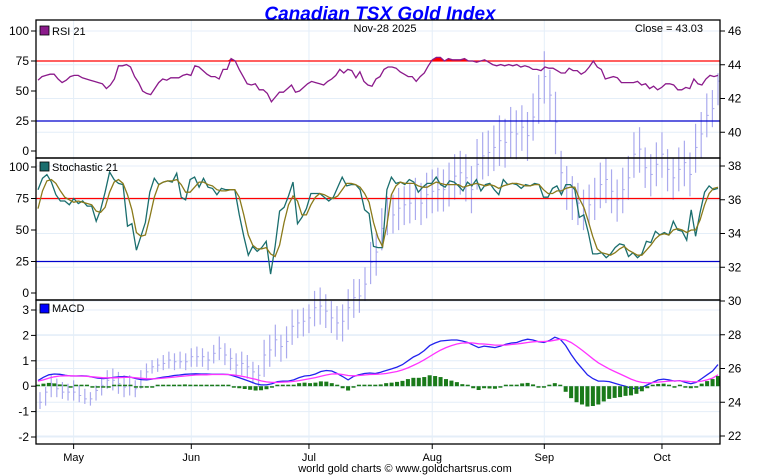 The width and height of the screenshot is (760, 475). I want to click on x-tick-label: Jul, so click(309, 458).